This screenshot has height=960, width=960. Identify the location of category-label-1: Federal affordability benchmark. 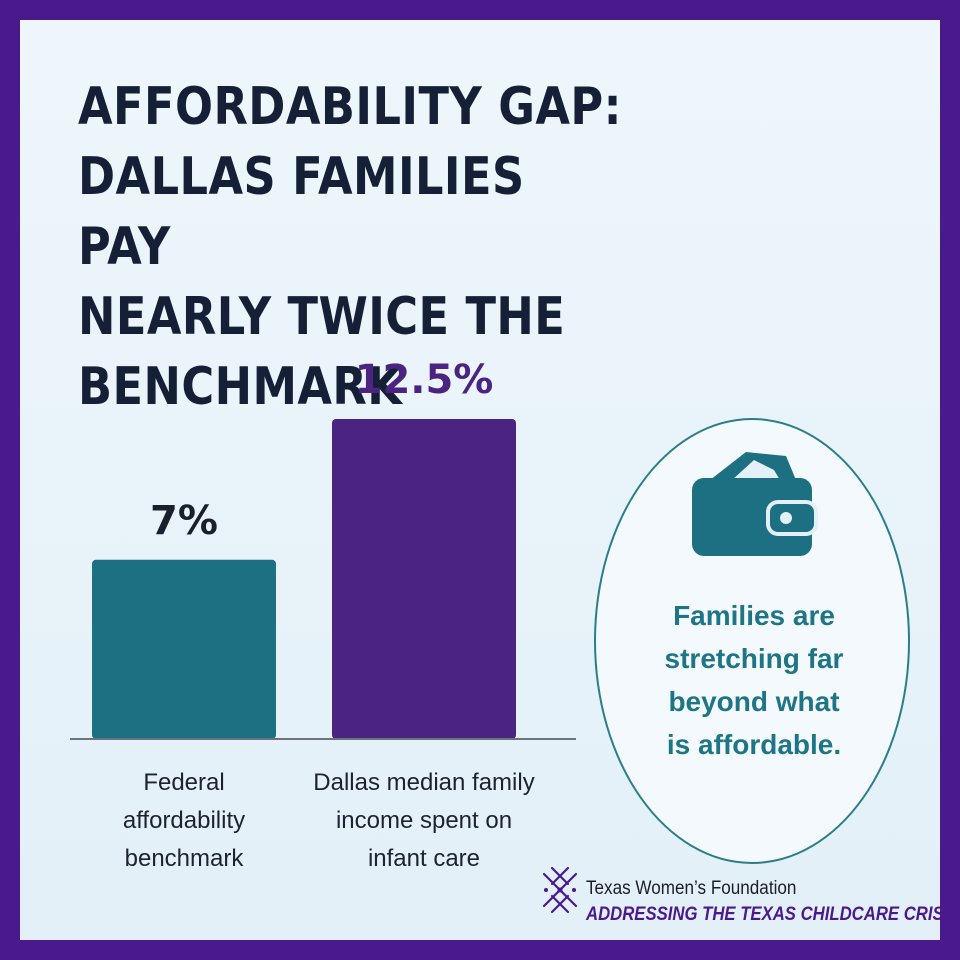
(184, 820).